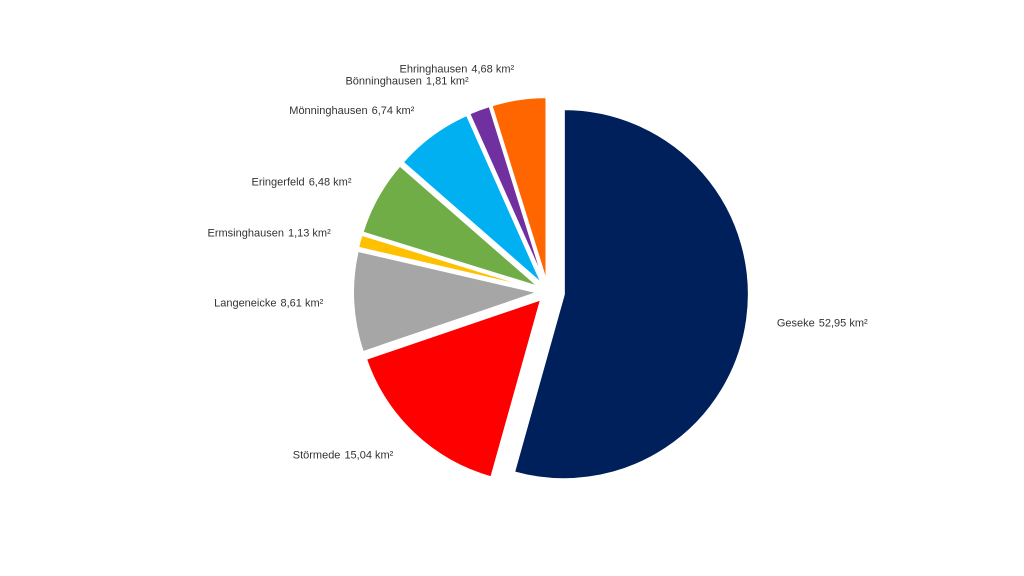 This screenshot has height=576, width=1024. Describe the element at coordinates (246, 233) in the screenshot. I see `category-name: Ermsinghausen` at that location.